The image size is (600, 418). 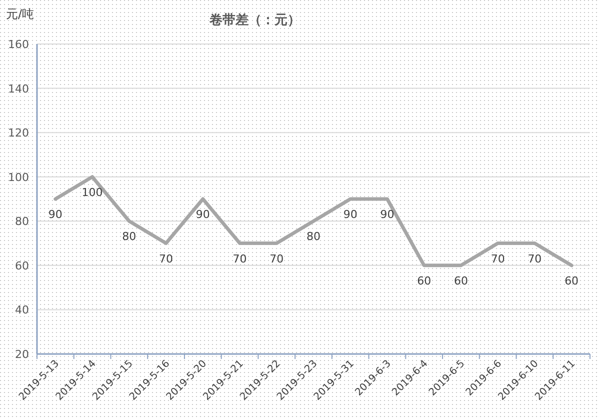 What do you see at coordinates (18, 89) in the screenshot?
I see `y-tick-label: 140` at bounding box center [18, 89].